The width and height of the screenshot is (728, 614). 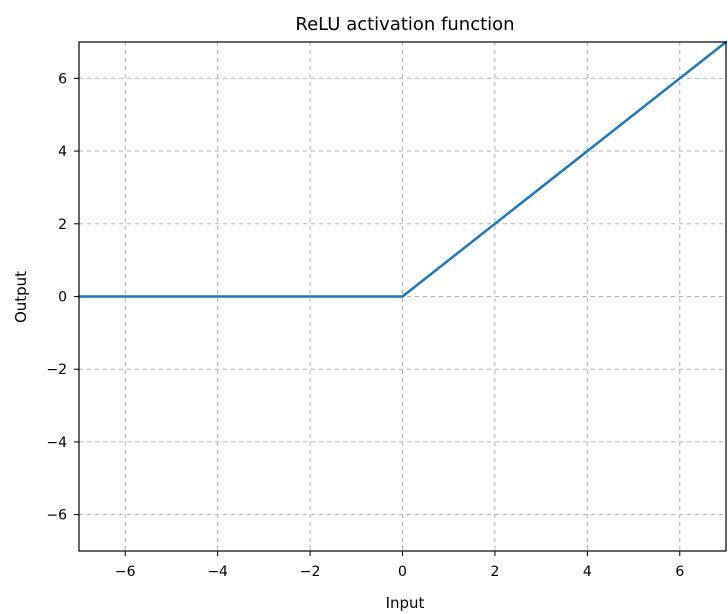 I want to click on y-tick-label-6: 6, so click(x=62, y=79).